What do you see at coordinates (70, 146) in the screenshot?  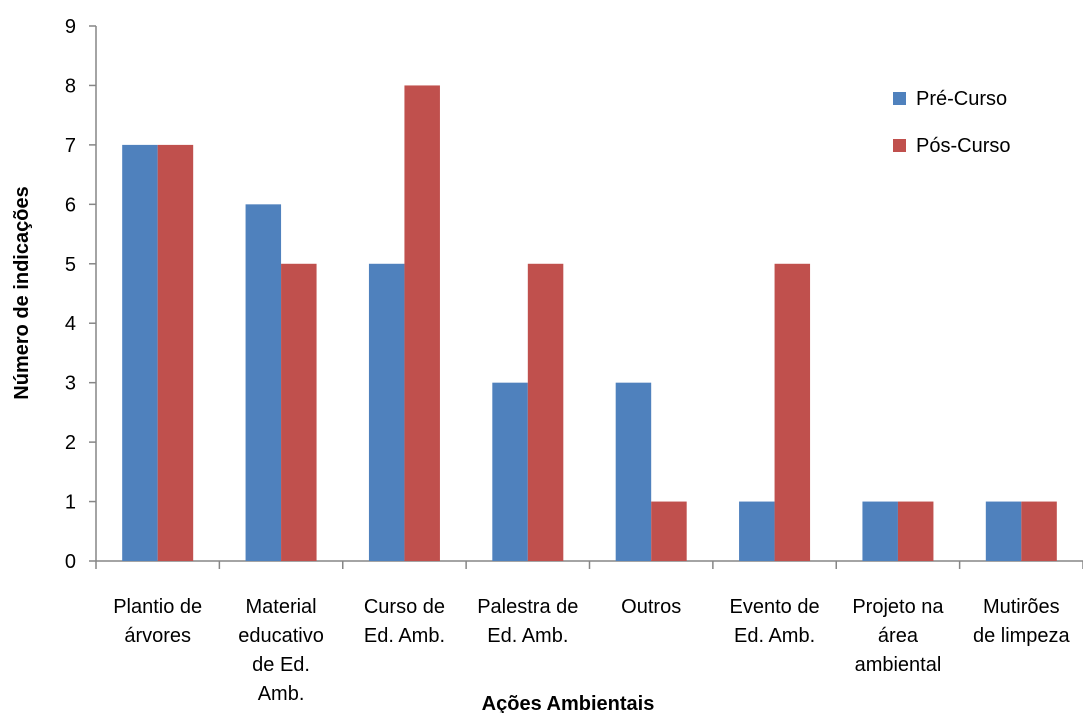 I see `y-tick-label: 7` at bounding box center [70, 146].